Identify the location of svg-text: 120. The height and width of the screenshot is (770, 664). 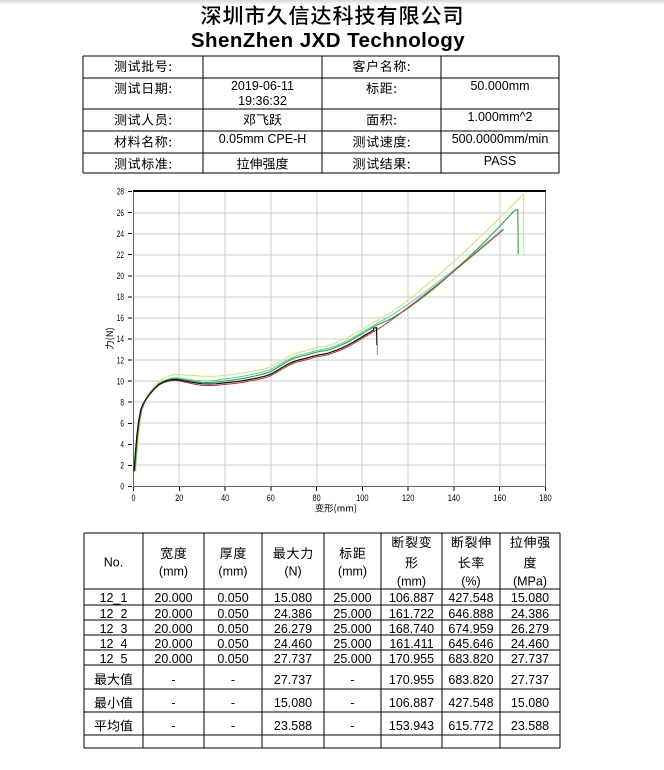
(408, 498).